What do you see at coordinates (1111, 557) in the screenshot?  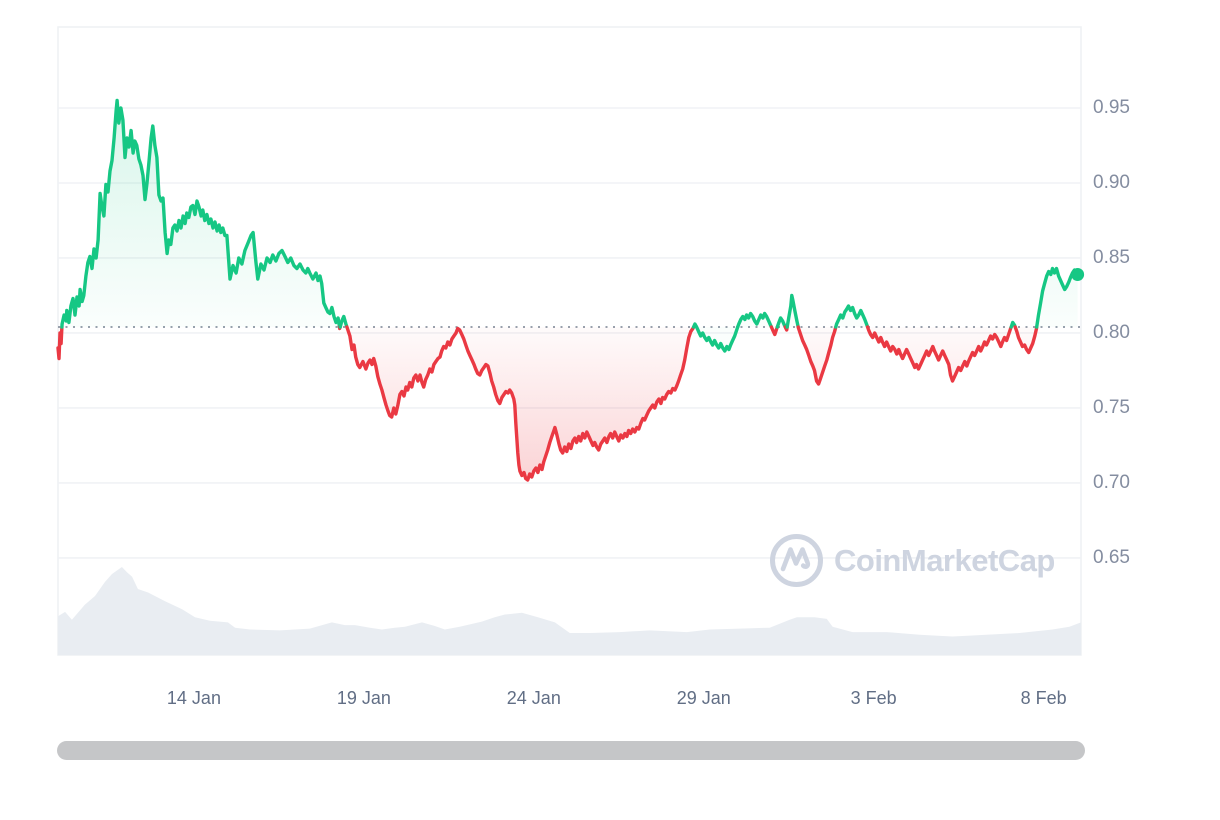 I see `y-axis-tick-label: 0.65` at bounding box center [1111, 557].